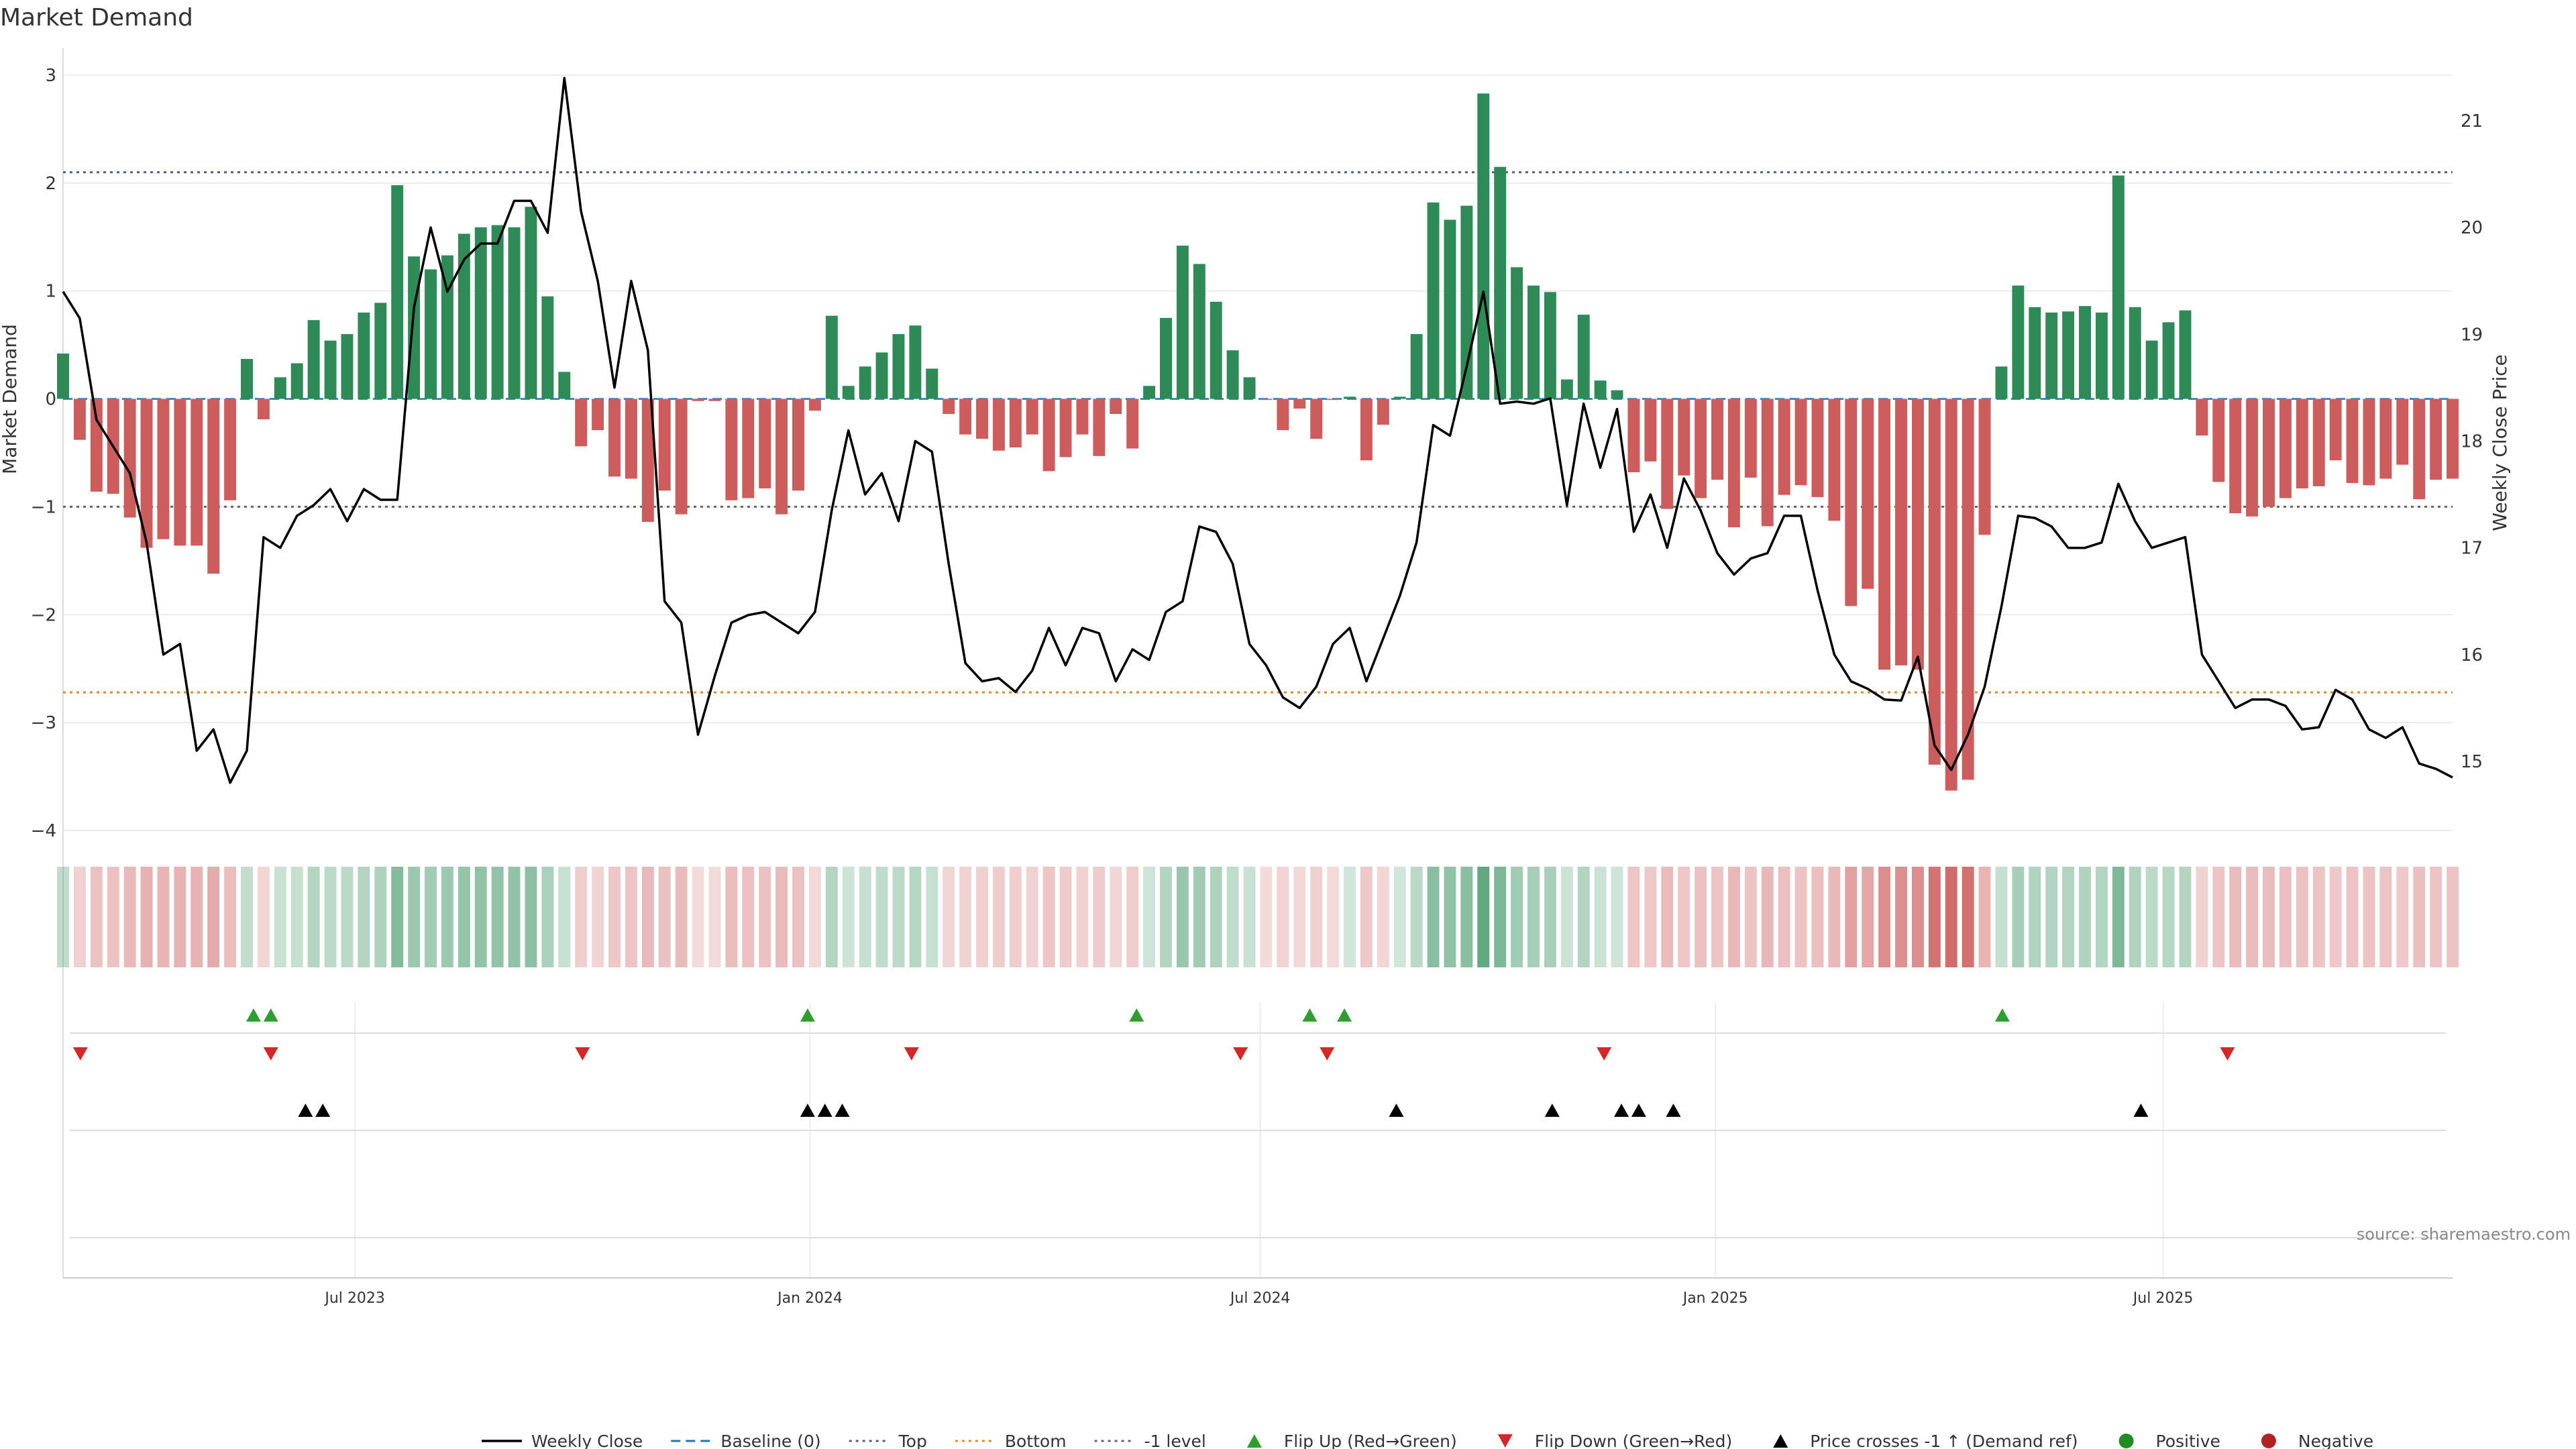 Image resolution: width=2576 pixels, height=1449 pixels. What do you see at coordinates (1634, 1440) in the screenshot?
I see `legend-label: Flip Down (Green→Red)` at bounding box center [1634, 1440].